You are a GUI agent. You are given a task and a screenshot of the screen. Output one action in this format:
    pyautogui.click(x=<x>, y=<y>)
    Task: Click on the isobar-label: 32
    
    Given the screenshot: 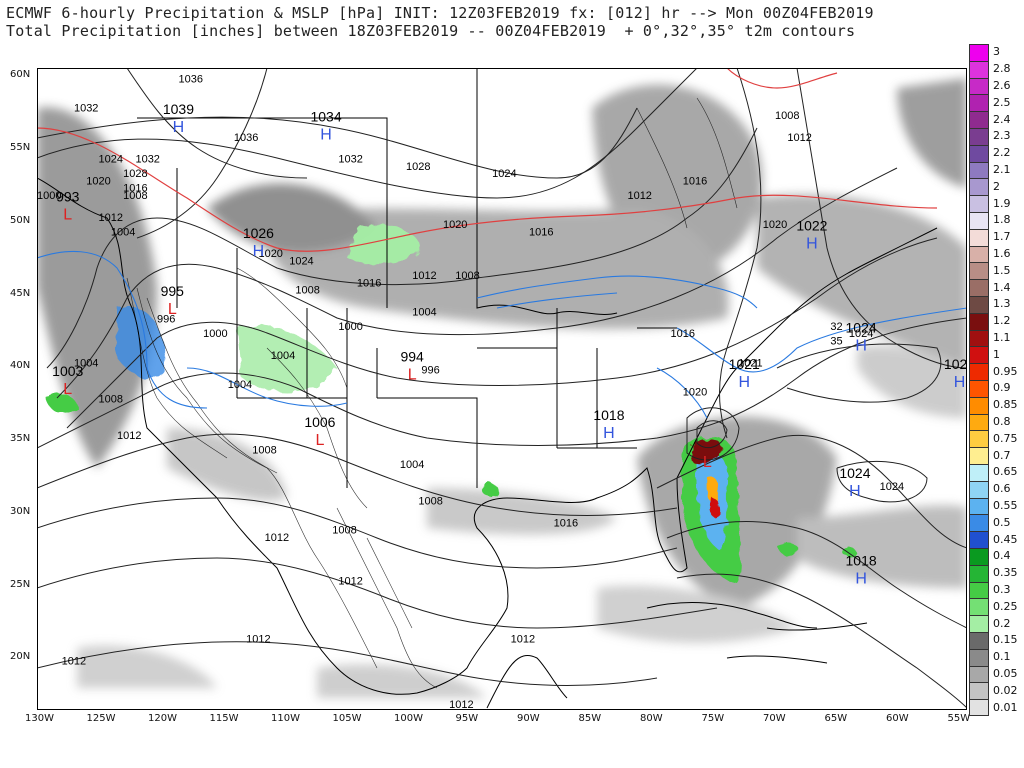 What is the action you would take?
    pyautogui.click(x=836, y=327)
    